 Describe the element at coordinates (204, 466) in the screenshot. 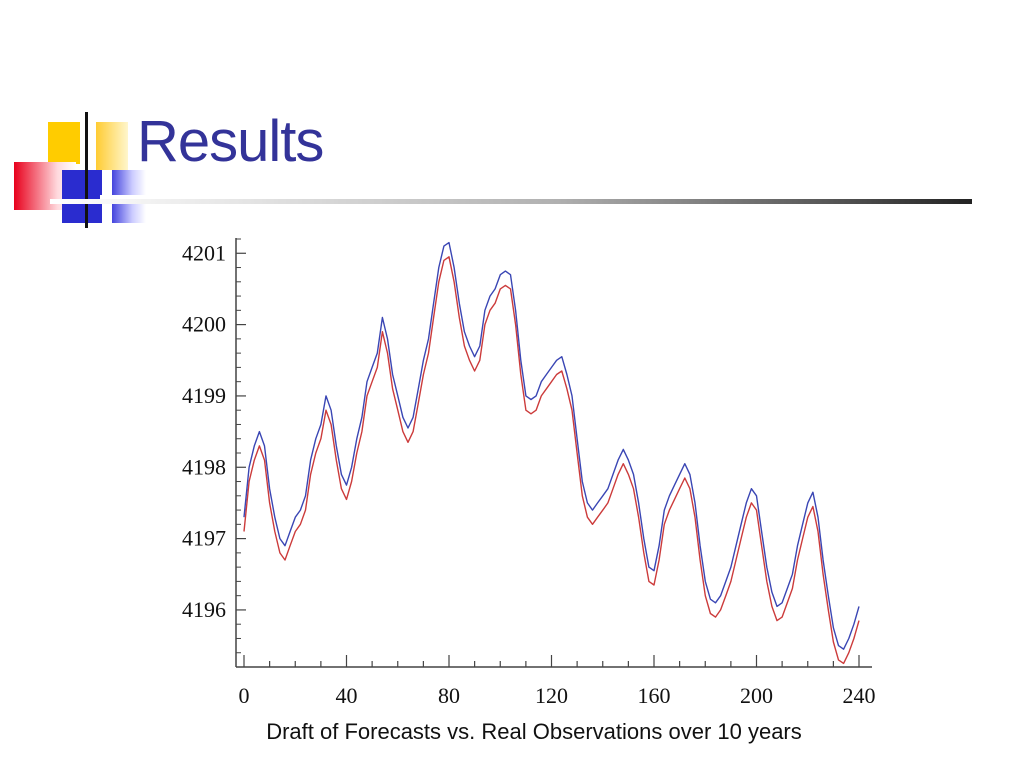

I see `y-tick-label: 4198` at that location.